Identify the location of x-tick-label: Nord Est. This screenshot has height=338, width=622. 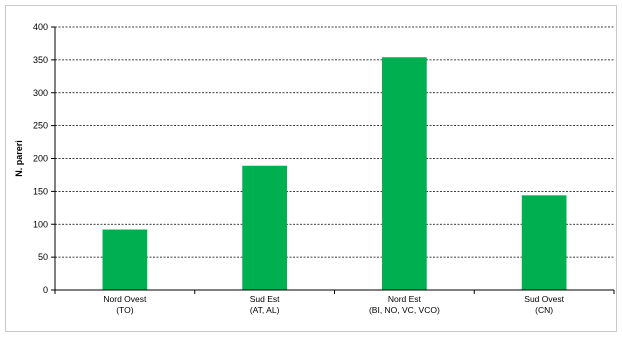
(405, 299).